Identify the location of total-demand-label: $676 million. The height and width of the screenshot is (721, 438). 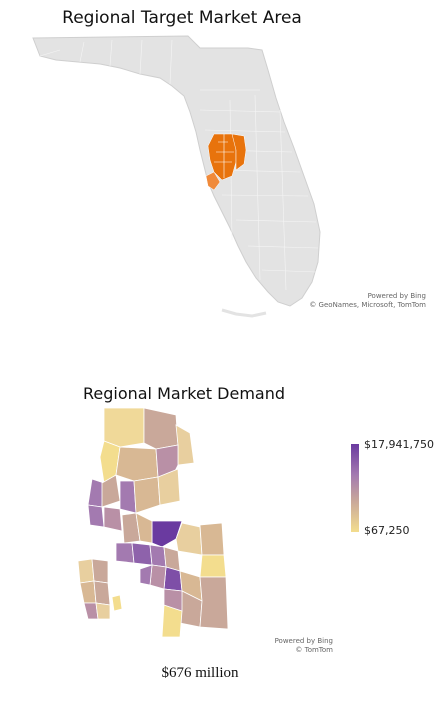
(200, 673).